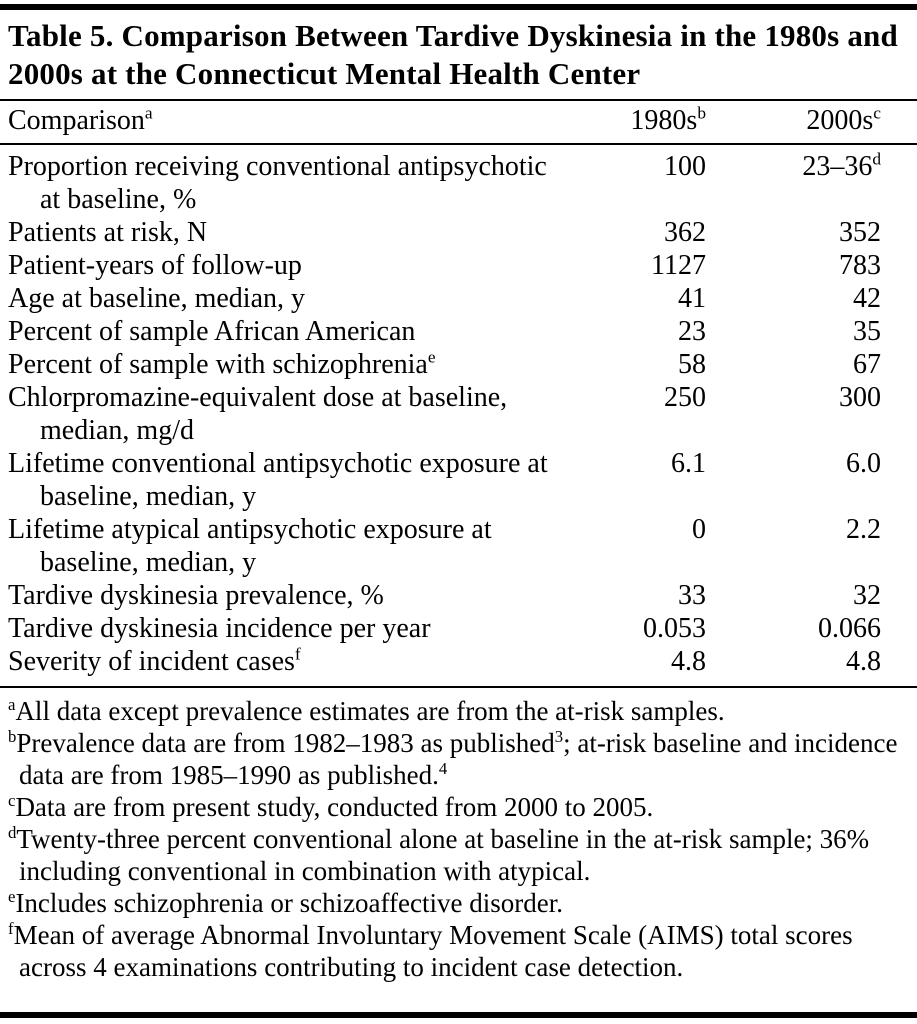 The width and height of the screenshot is (917, 1024). I want to click on row-value-1980s: 6.1, so click(644, 463).